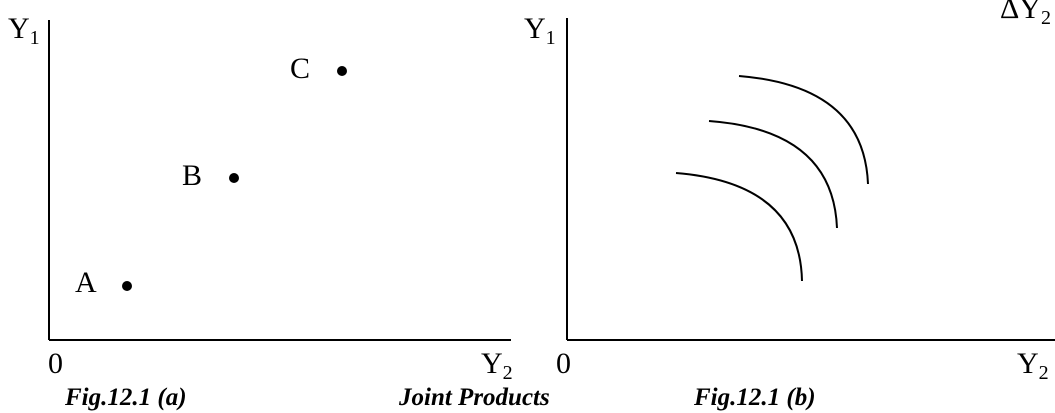  I want to click on panel-b-curve-outer, so click(803, 130).